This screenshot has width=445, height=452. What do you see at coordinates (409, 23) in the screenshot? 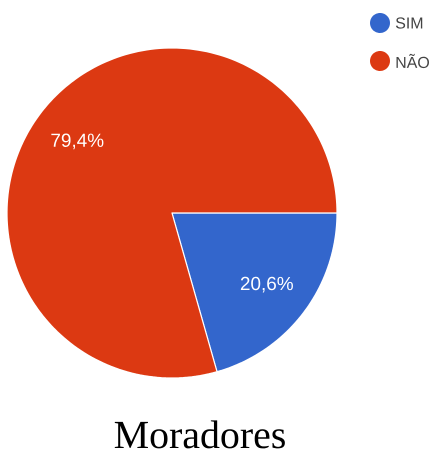
I see `legend-label: SIM` at bounding box center [409, 23].